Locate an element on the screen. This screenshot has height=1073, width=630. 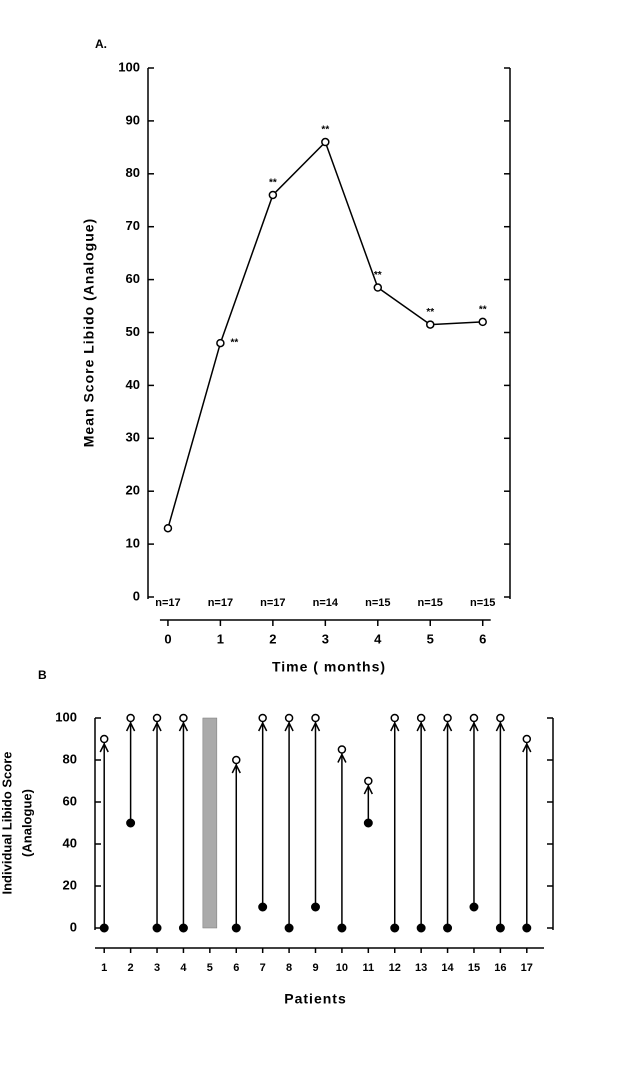
x-axis-label: Patients is located at coordinates (315, 999).